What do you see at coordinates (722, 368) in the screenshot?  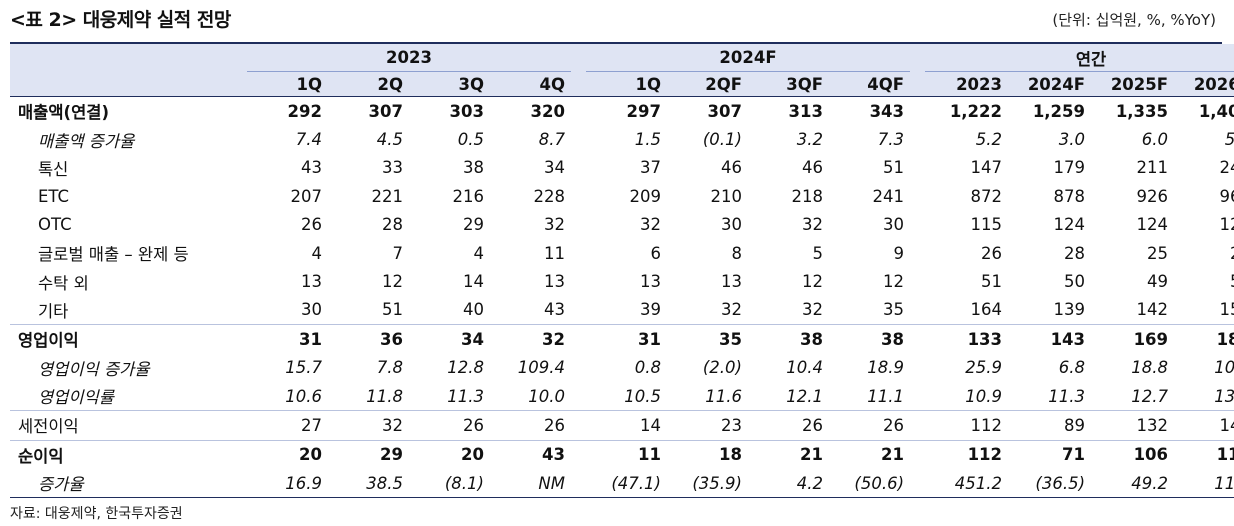 I see `table-cell: (2.0)` at bounding box center [722, 368].